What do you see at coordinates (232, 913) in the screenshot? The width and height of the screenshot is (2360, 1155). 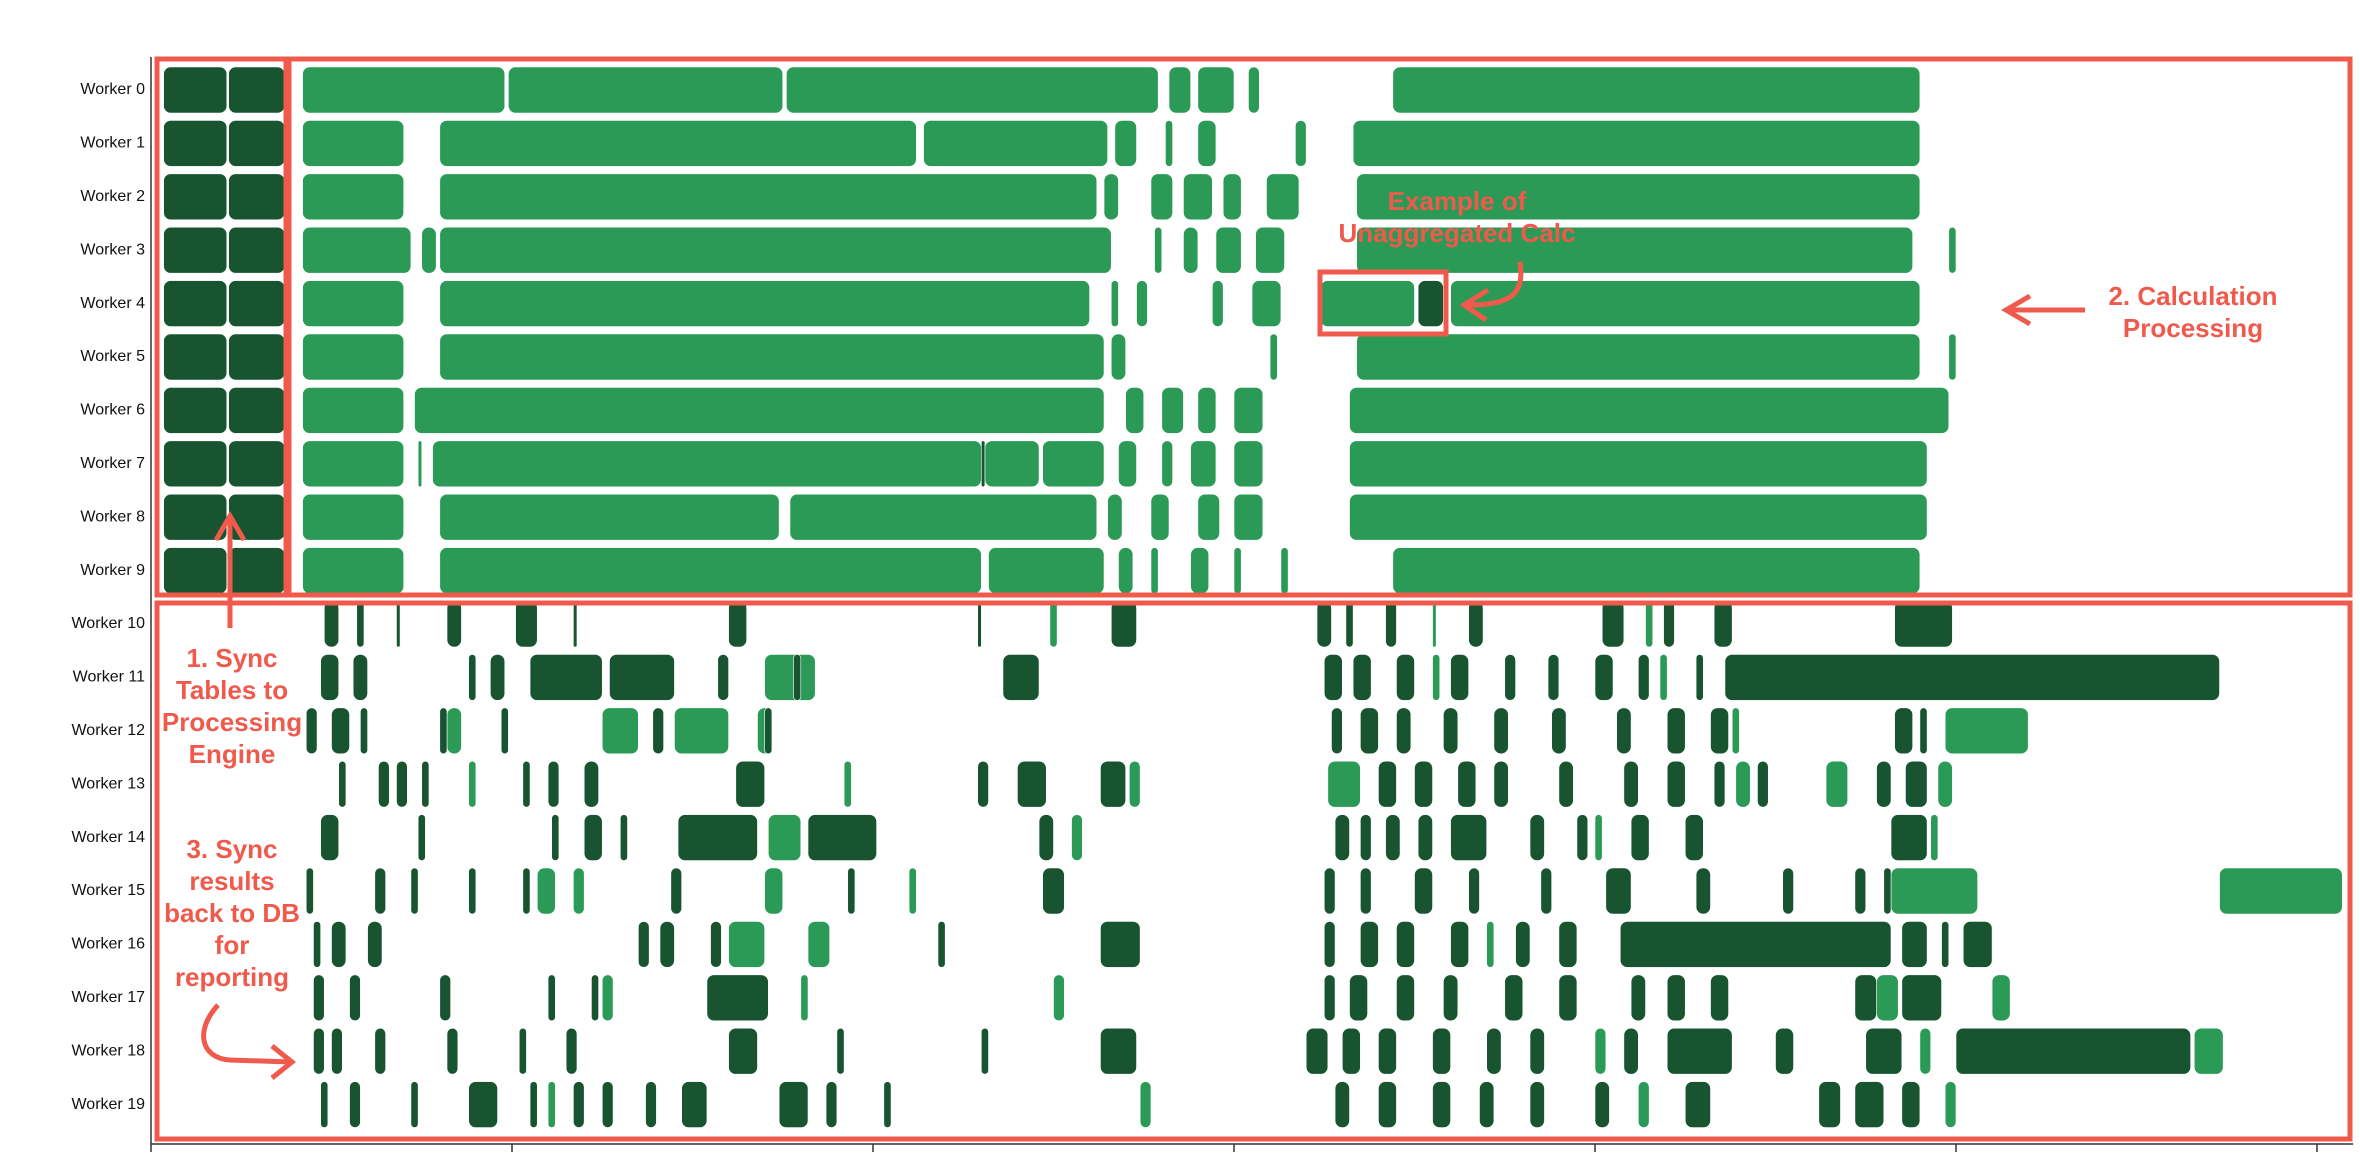 I see `annotation: back to DB` at bounding box center [232, 913].